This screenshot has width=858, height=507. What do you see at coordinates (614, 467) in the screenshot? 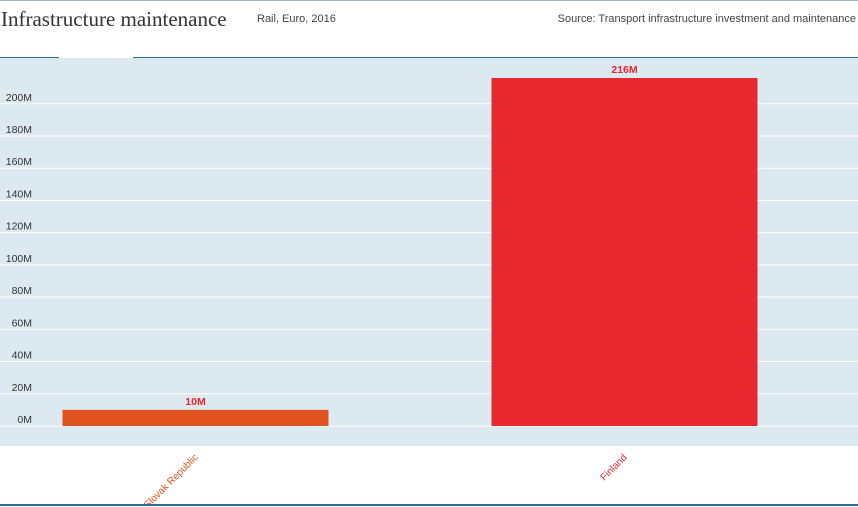
I see `x-category-label: Finland` at bounding box center [614, 467].